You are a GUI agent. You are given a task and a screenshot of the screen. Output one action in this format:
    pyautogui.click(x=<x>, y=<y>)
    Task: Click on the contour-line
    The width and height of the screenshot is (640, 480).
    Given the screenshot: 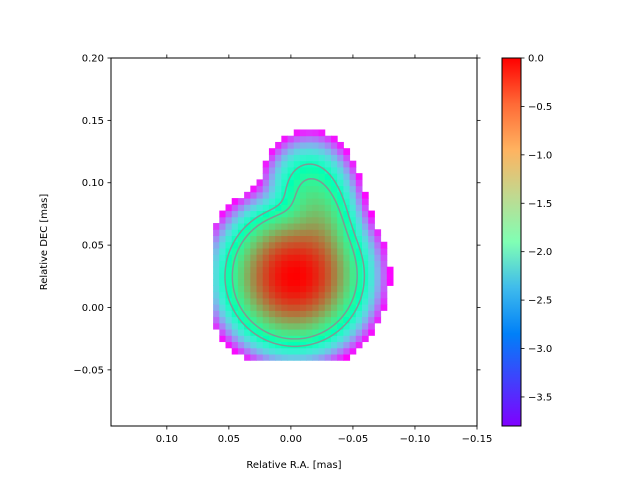 What is the action you would take?
    pyautogui.click(x=295, y=255)
    